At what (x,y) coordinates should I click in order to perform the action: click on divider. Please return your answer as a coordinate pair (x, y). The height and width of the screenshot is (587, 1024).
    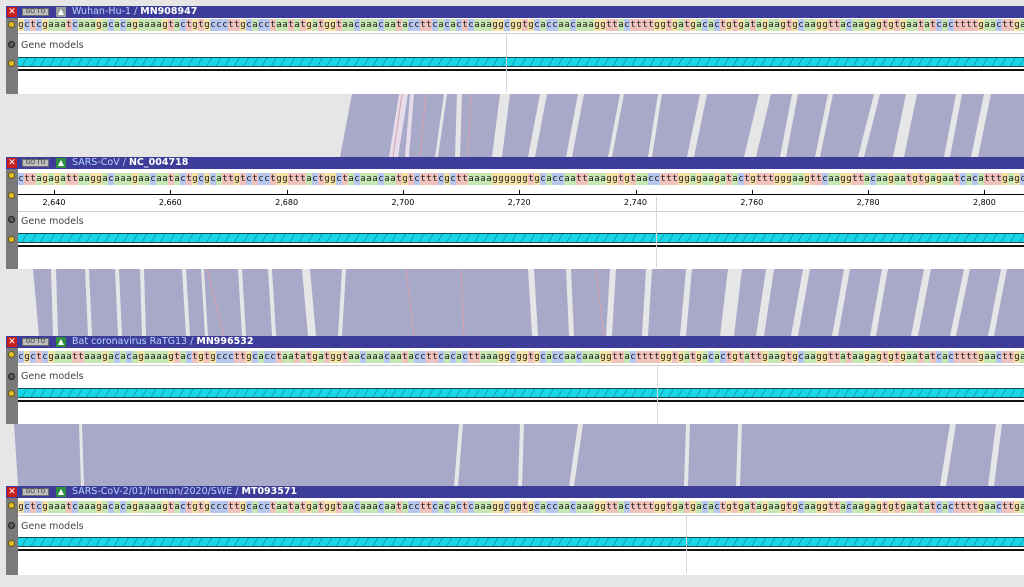
    Looking at the image, I should click on (521, 515).